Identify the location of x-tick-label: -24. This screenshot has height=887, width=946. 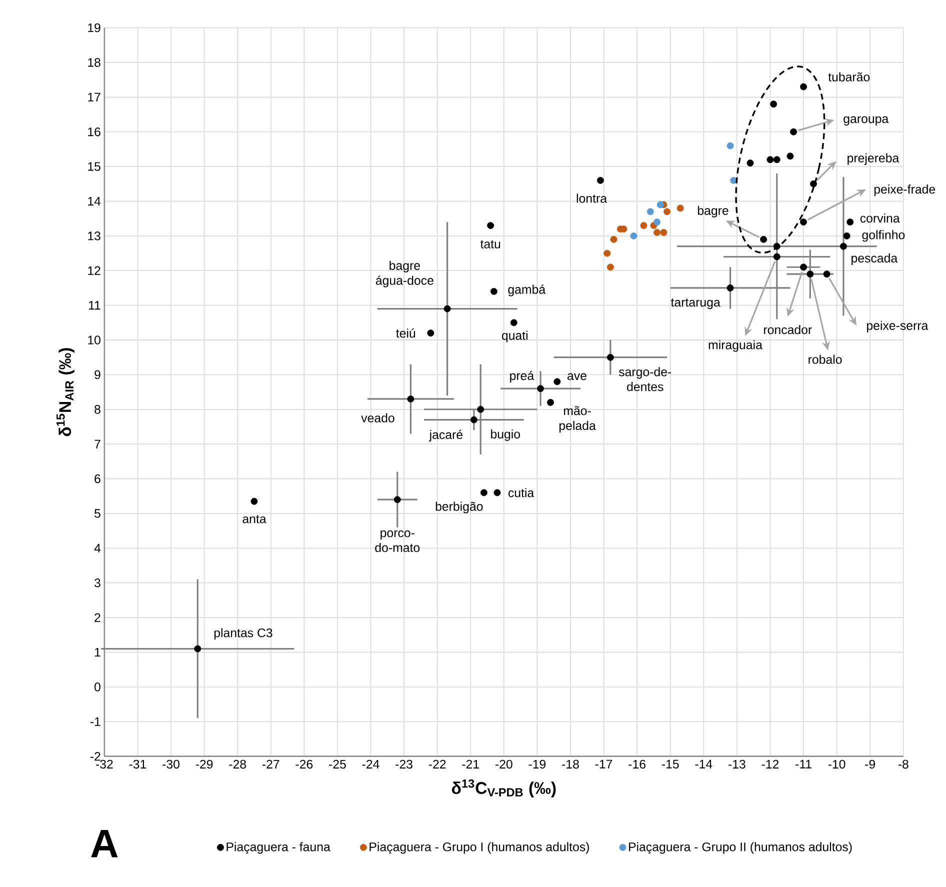
(371, 764).